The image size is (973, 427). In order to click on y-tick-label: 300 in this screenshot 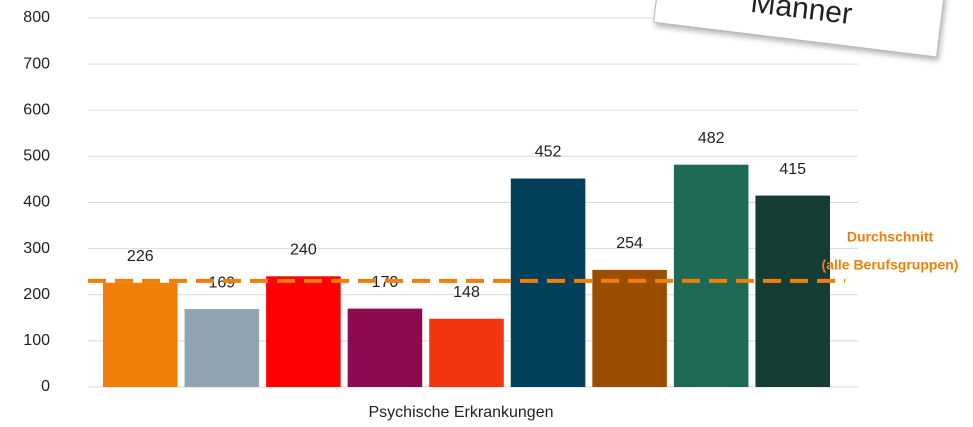, I will do `click(36, 248)`.